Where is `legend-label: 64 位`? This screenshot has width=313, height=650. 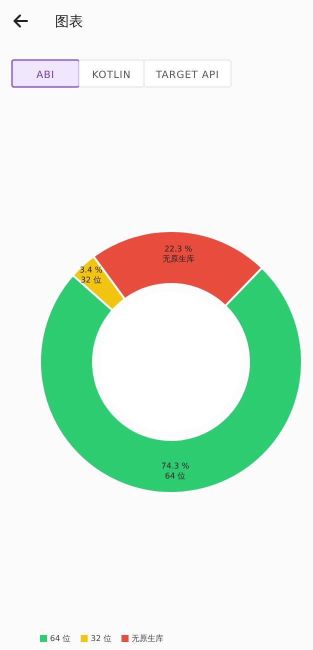 legend-label: 64 位 is located at coordinates (60, 638).